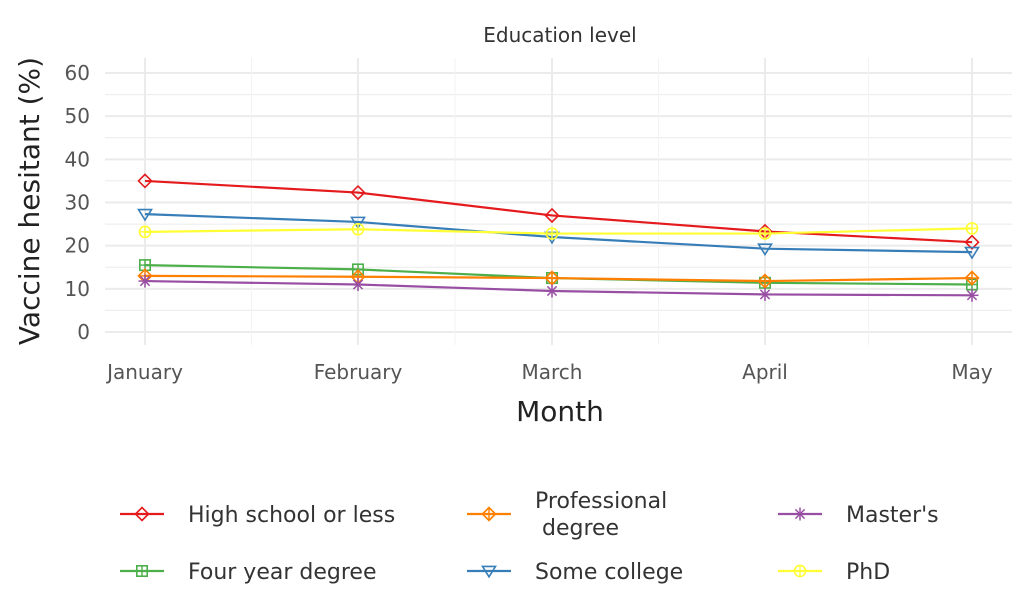 Image resolution: width=1023 pixels, height=606 pixels. What do you see at coordinates (765, 233) in the screenshot?
I see `point-phd-april` at bounding box center [765, 233].